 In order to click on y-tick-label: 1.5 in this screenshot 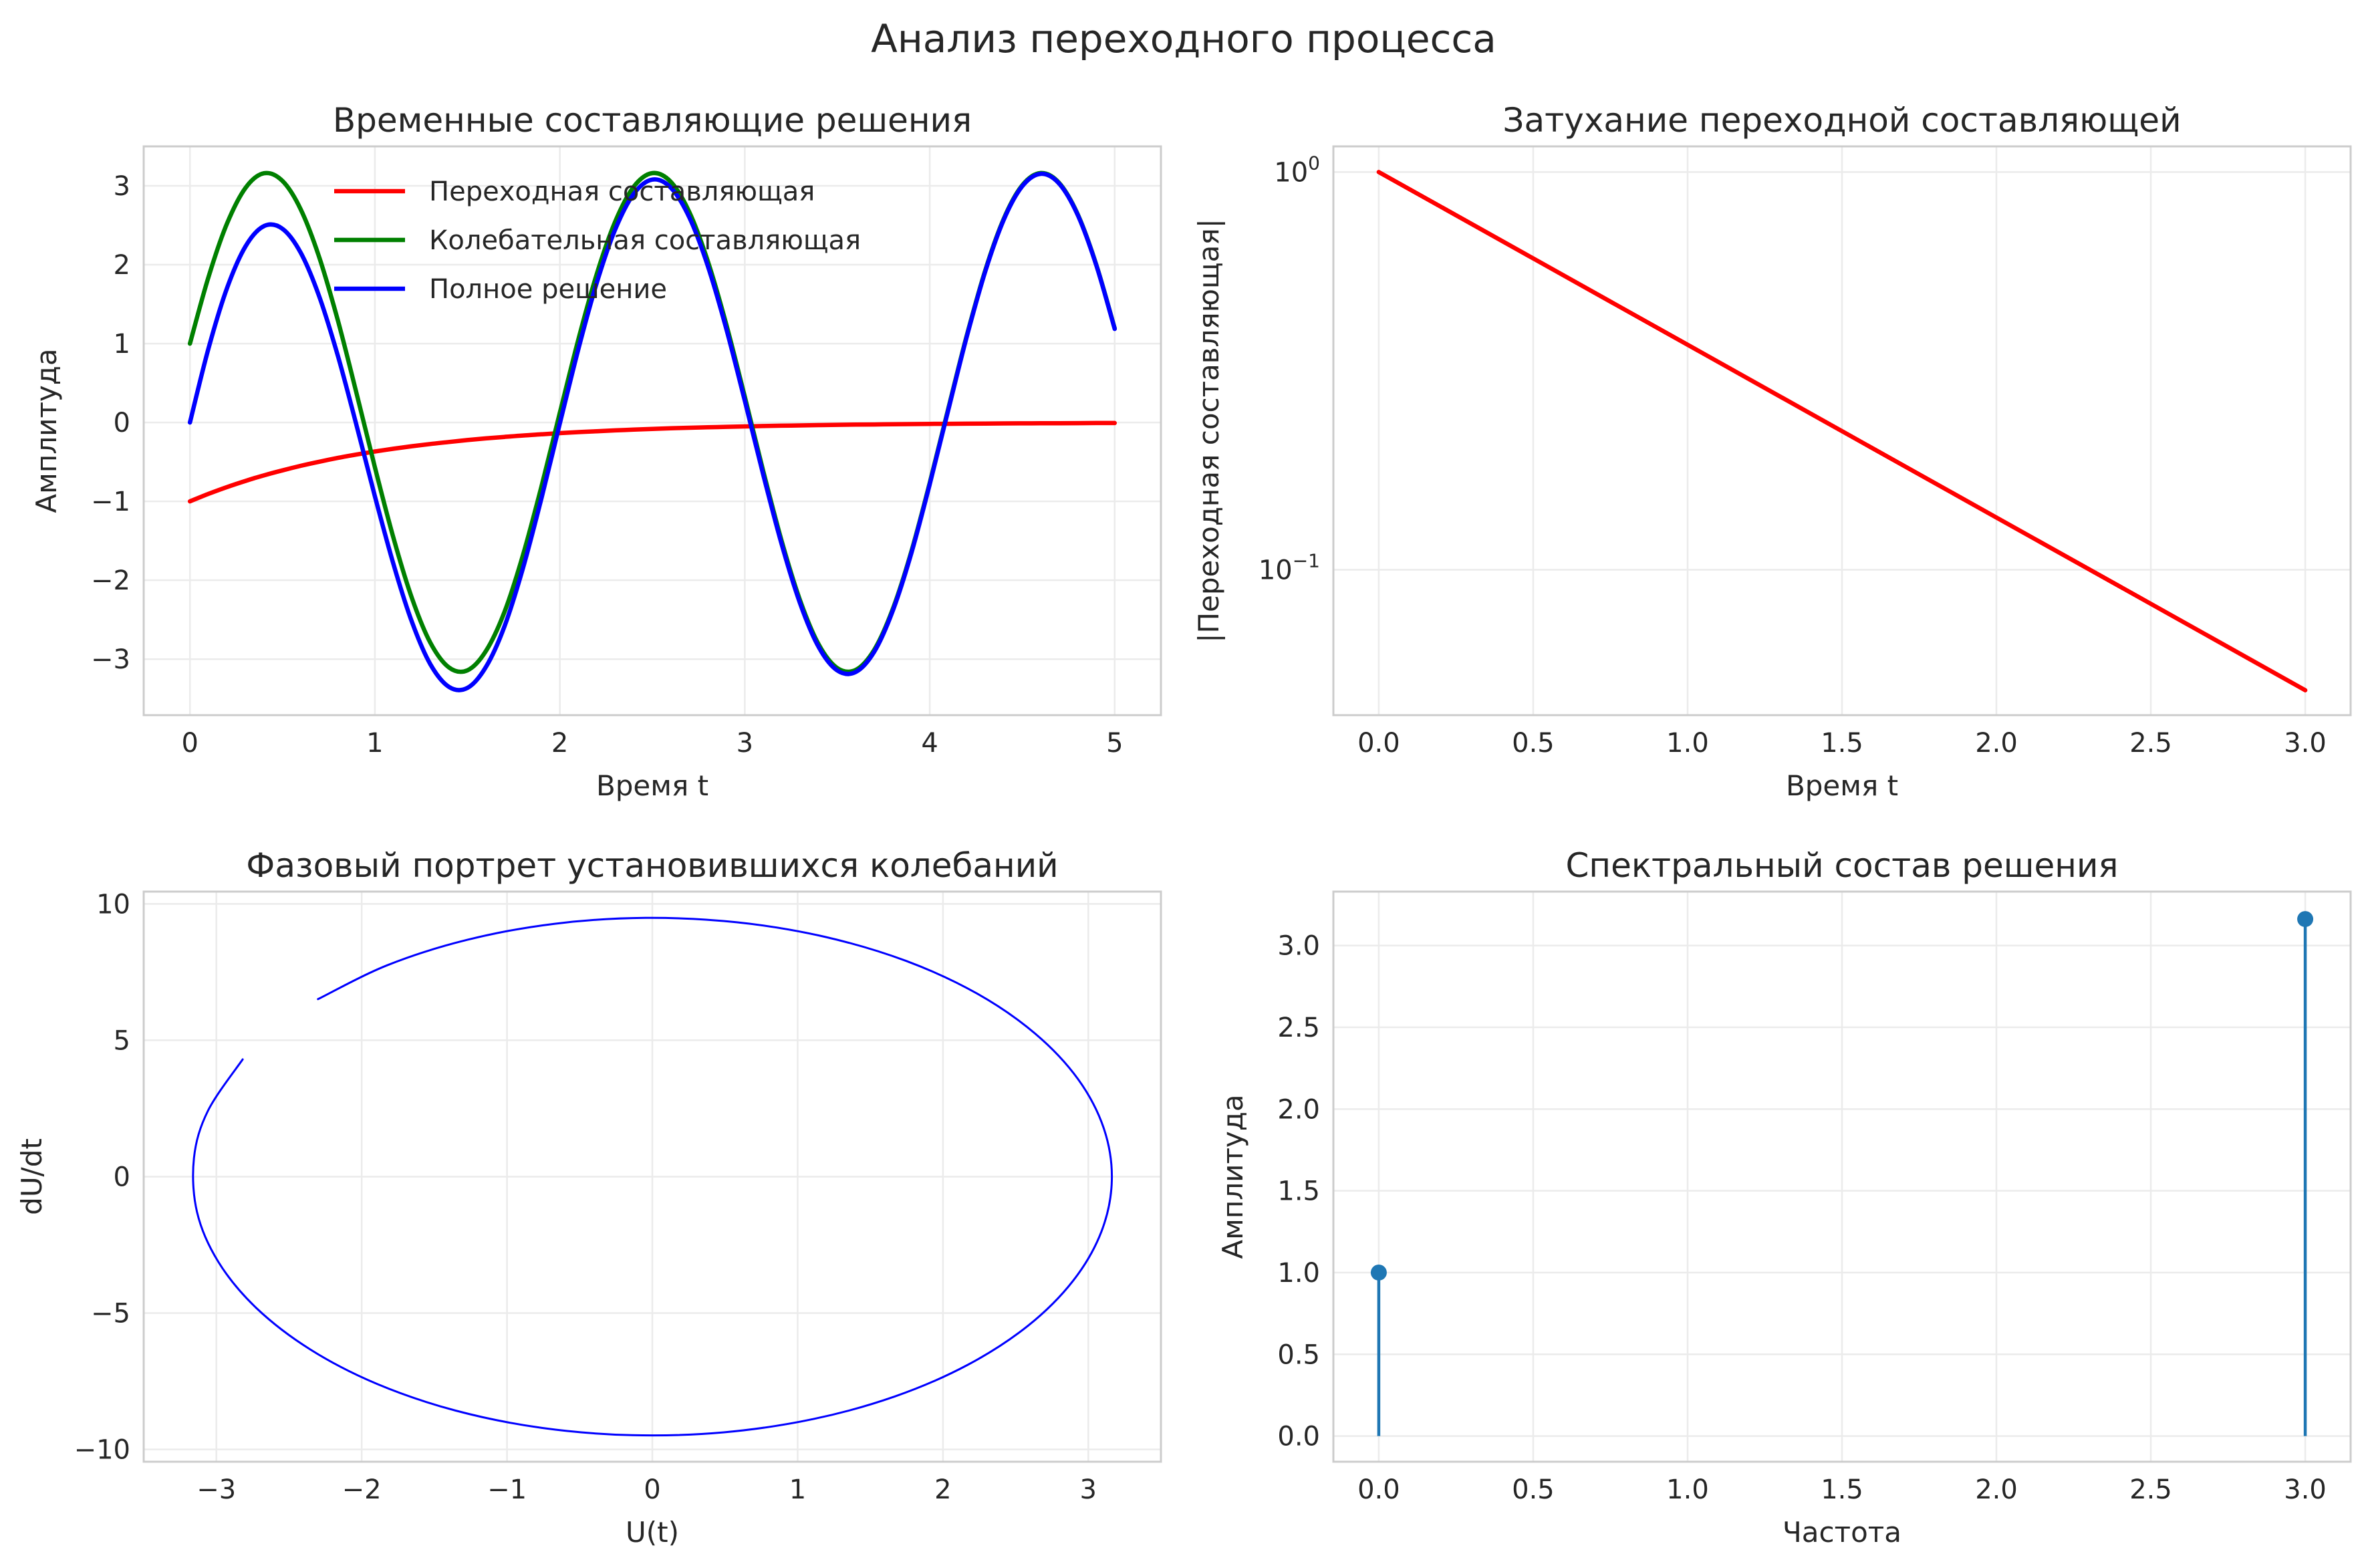, I will do `click(1298, 1191)`.